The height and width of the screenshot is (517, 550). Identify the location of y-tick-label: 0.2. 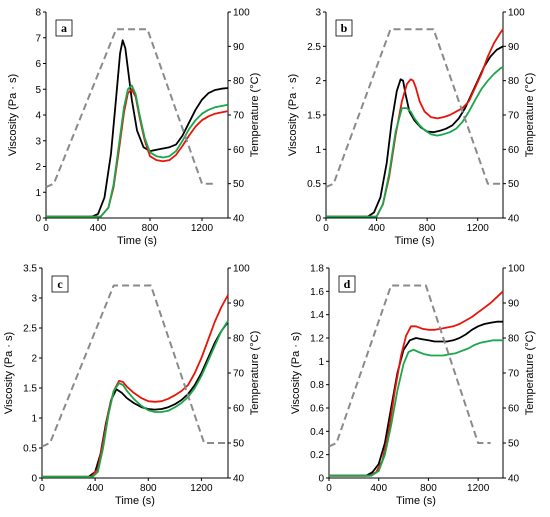
(317, 455).